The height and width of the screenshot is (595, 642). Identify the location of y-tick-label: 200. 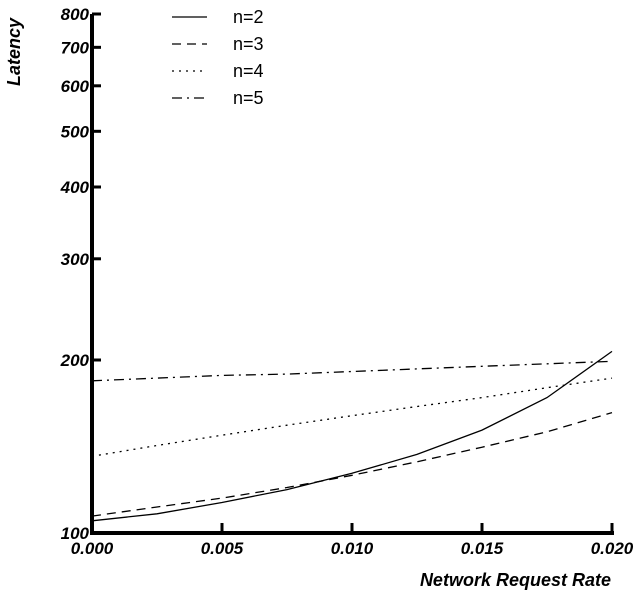
(75, 360).